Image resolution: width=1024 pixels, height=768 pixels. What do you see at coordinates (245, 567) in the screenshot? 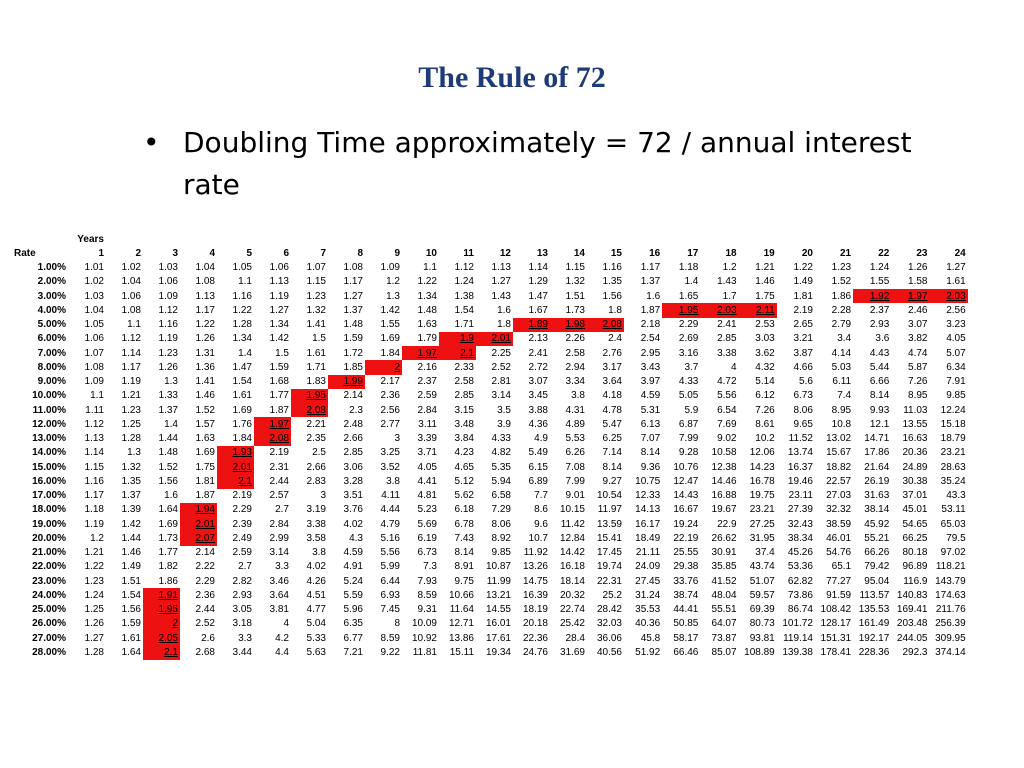
I see `value-cell: 2.7` at bounding box center [245, 567].